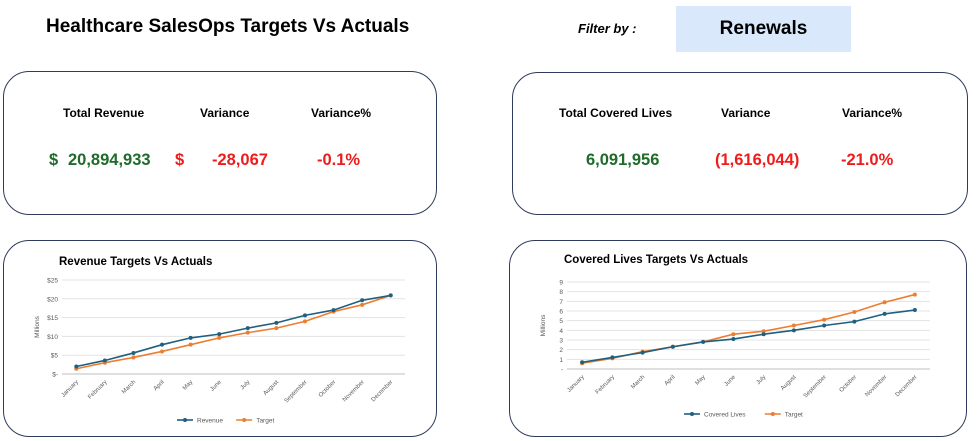 Image resolution: width=980 pixels, height=441 pixels. Describe the element at coordinates (623, 160) in the screenshot. I see `total-covered-lives-value: 6,091,956` at that location.